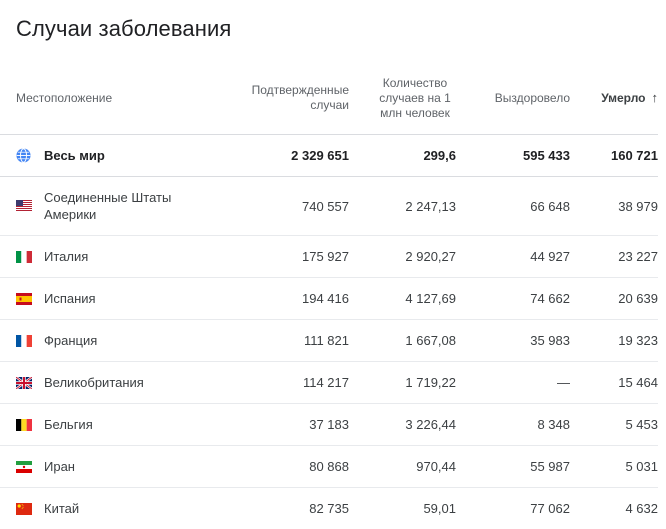  I want to click on header-confirmed-label: Подтвержденные случаи, so click(300, 97).